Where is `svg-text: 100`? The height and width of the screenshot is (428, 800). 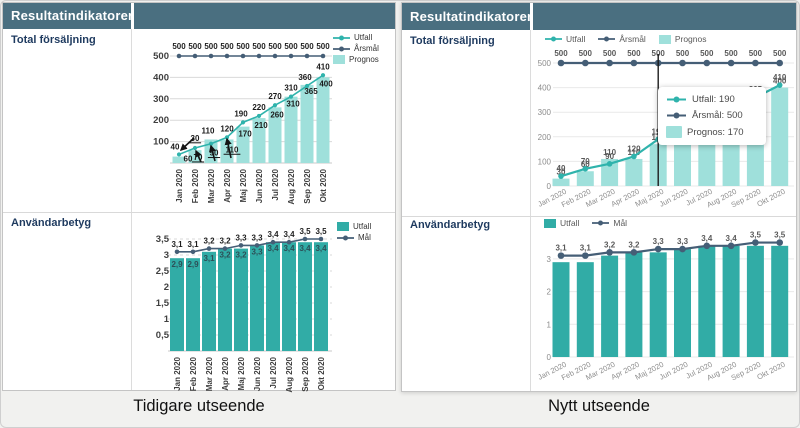
svg-text: 100 is located at coordinates (545, 161).